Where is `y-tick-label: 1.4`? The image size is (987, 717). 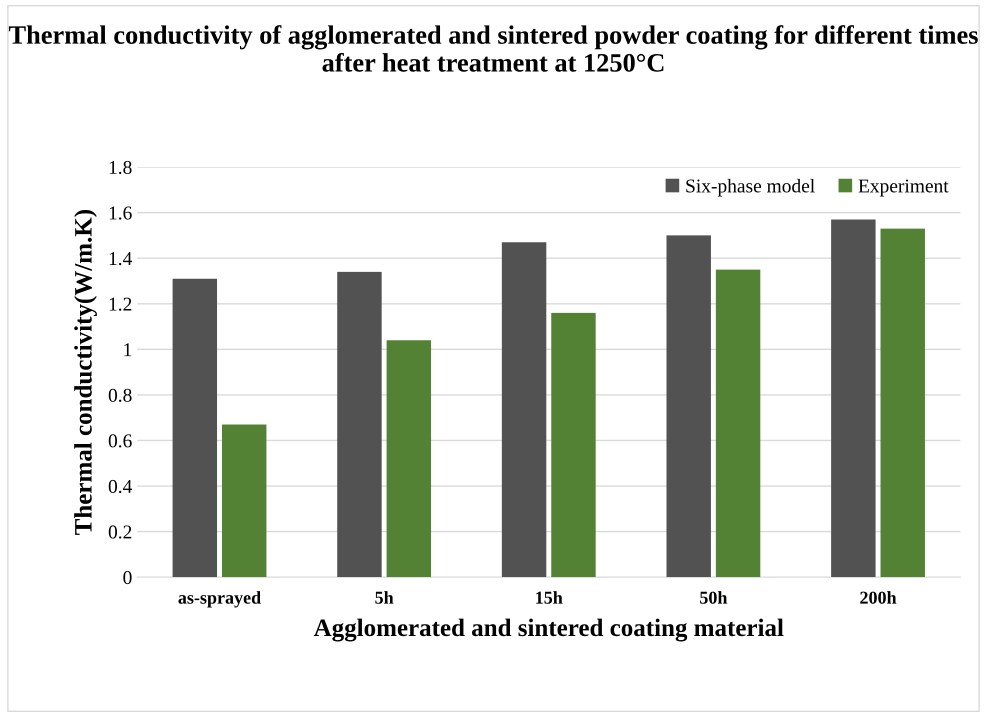
y-tick-label: 1.4 is located at coordinates (121, 259).